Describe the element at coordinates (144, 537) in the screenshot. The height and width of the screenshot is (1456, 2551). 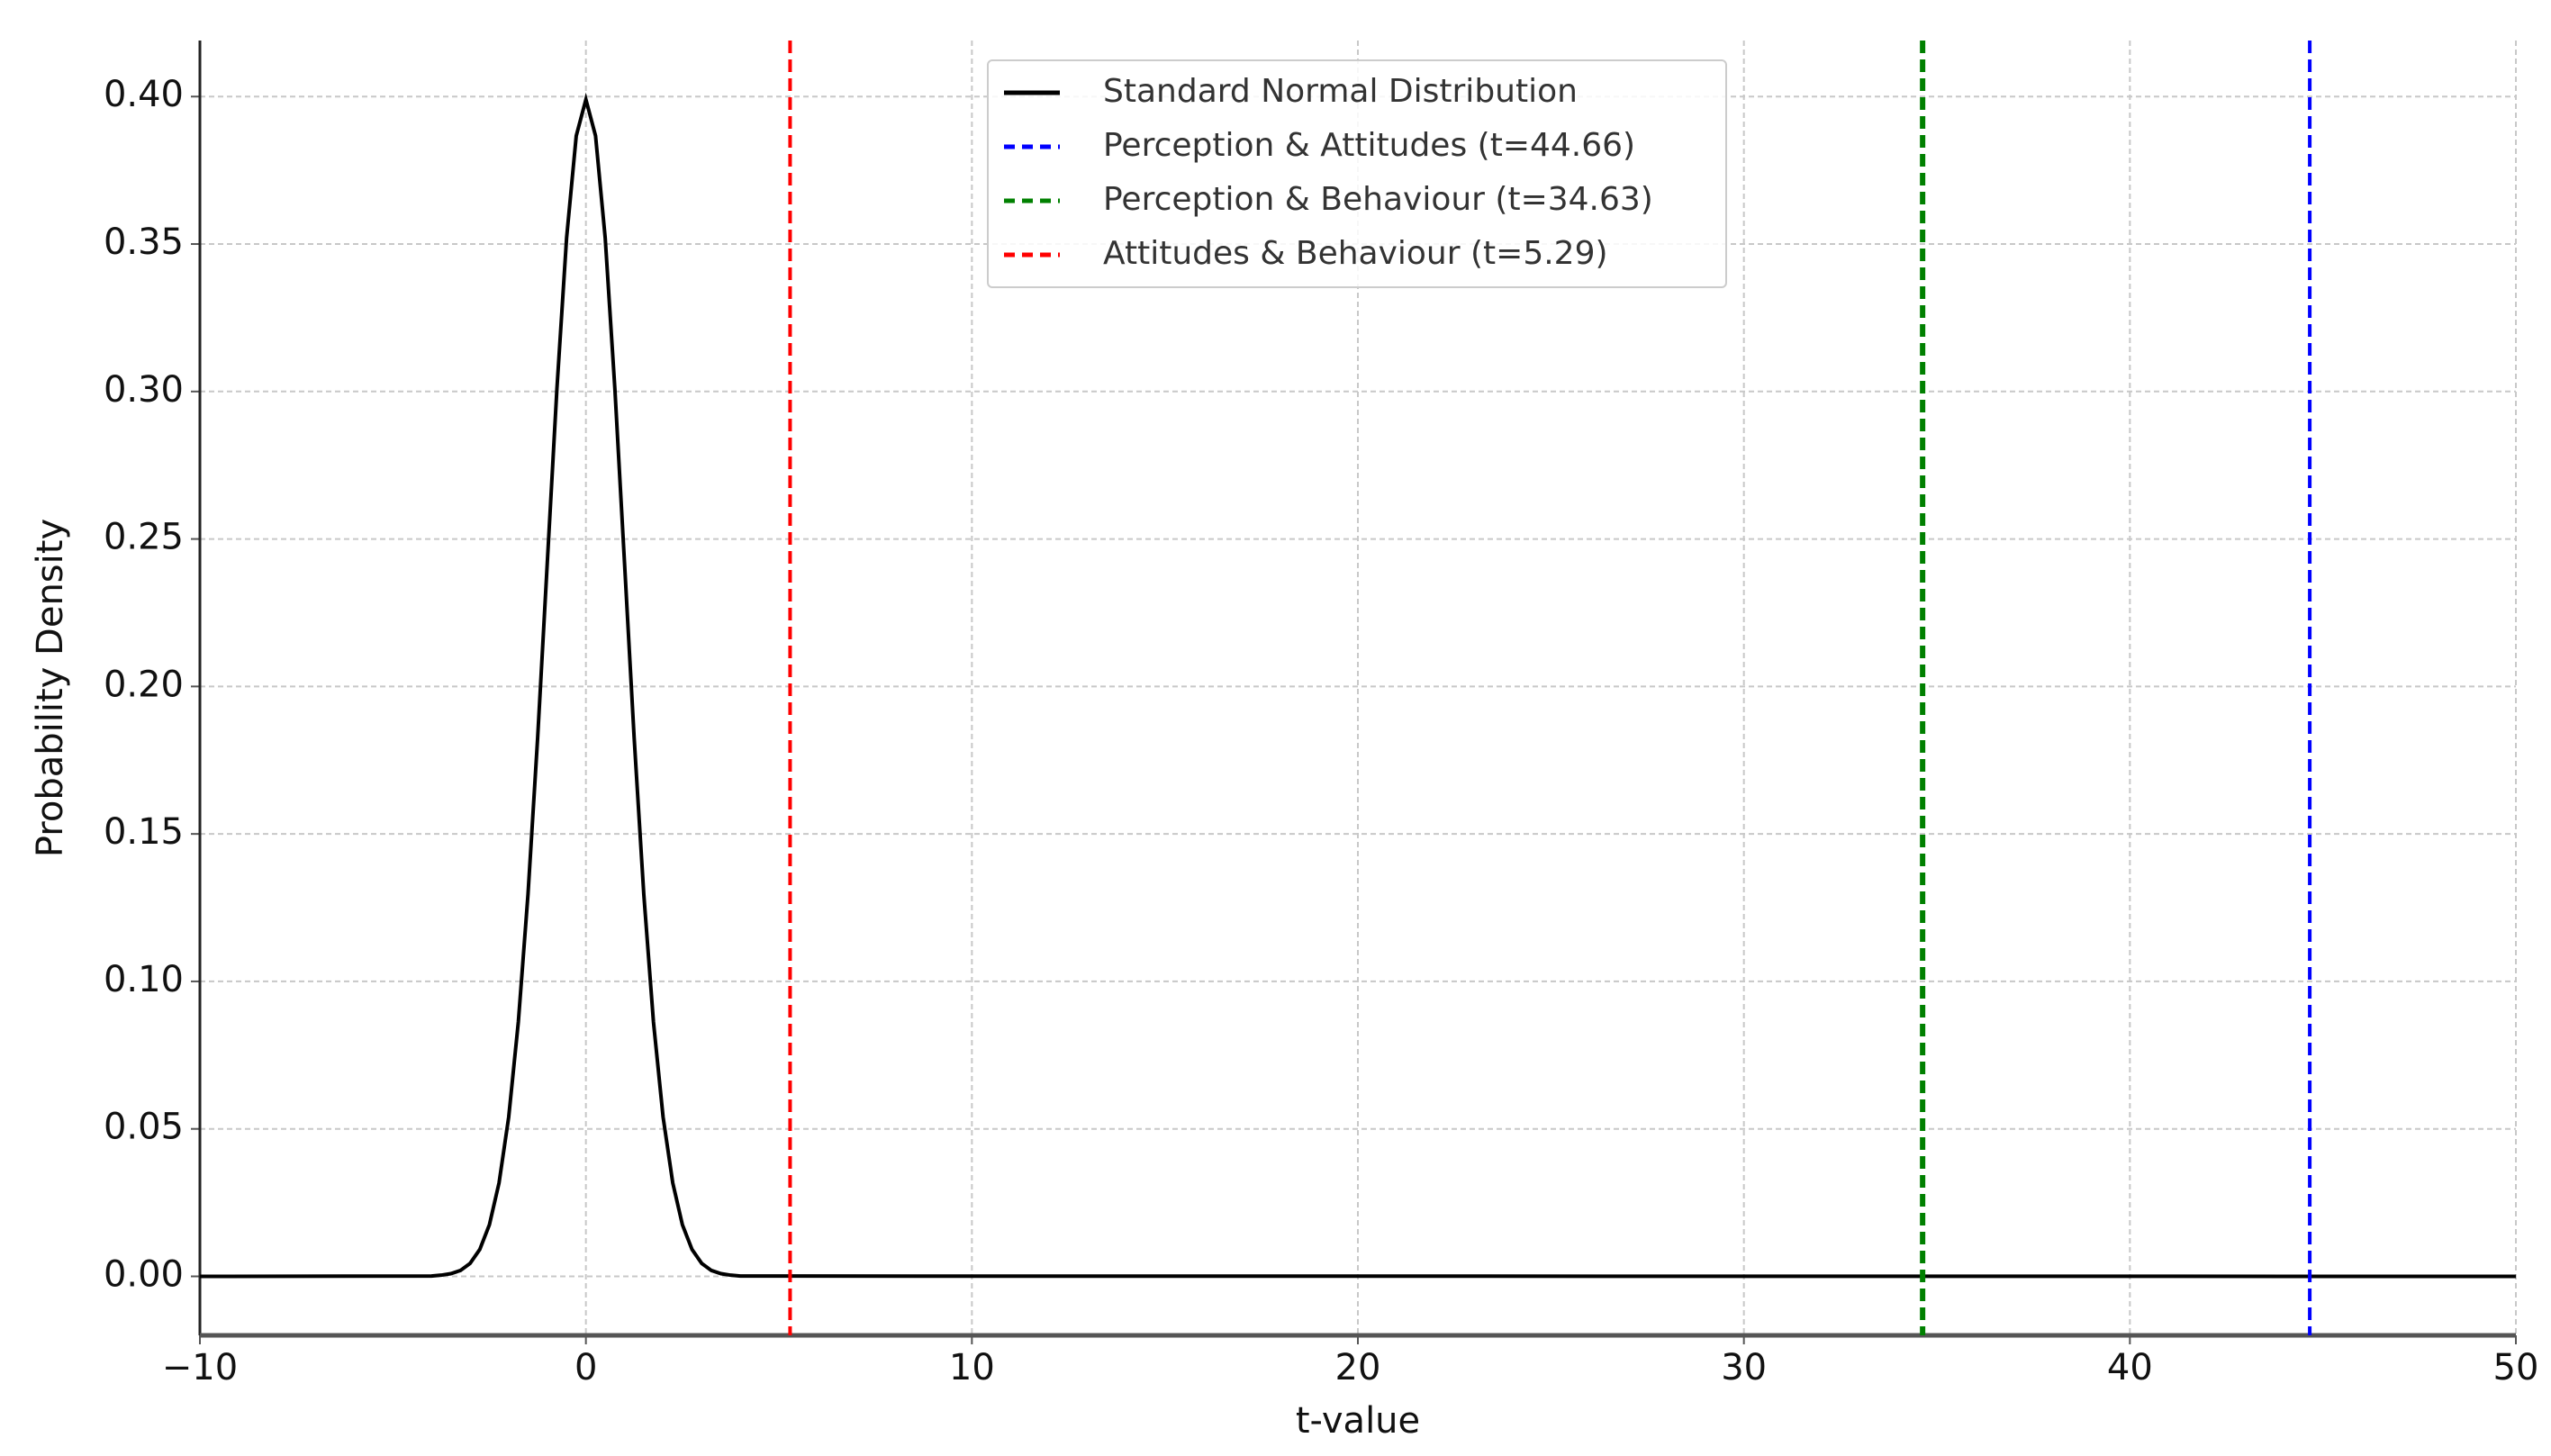
I see `y-tick-label: 0.25` at that location.